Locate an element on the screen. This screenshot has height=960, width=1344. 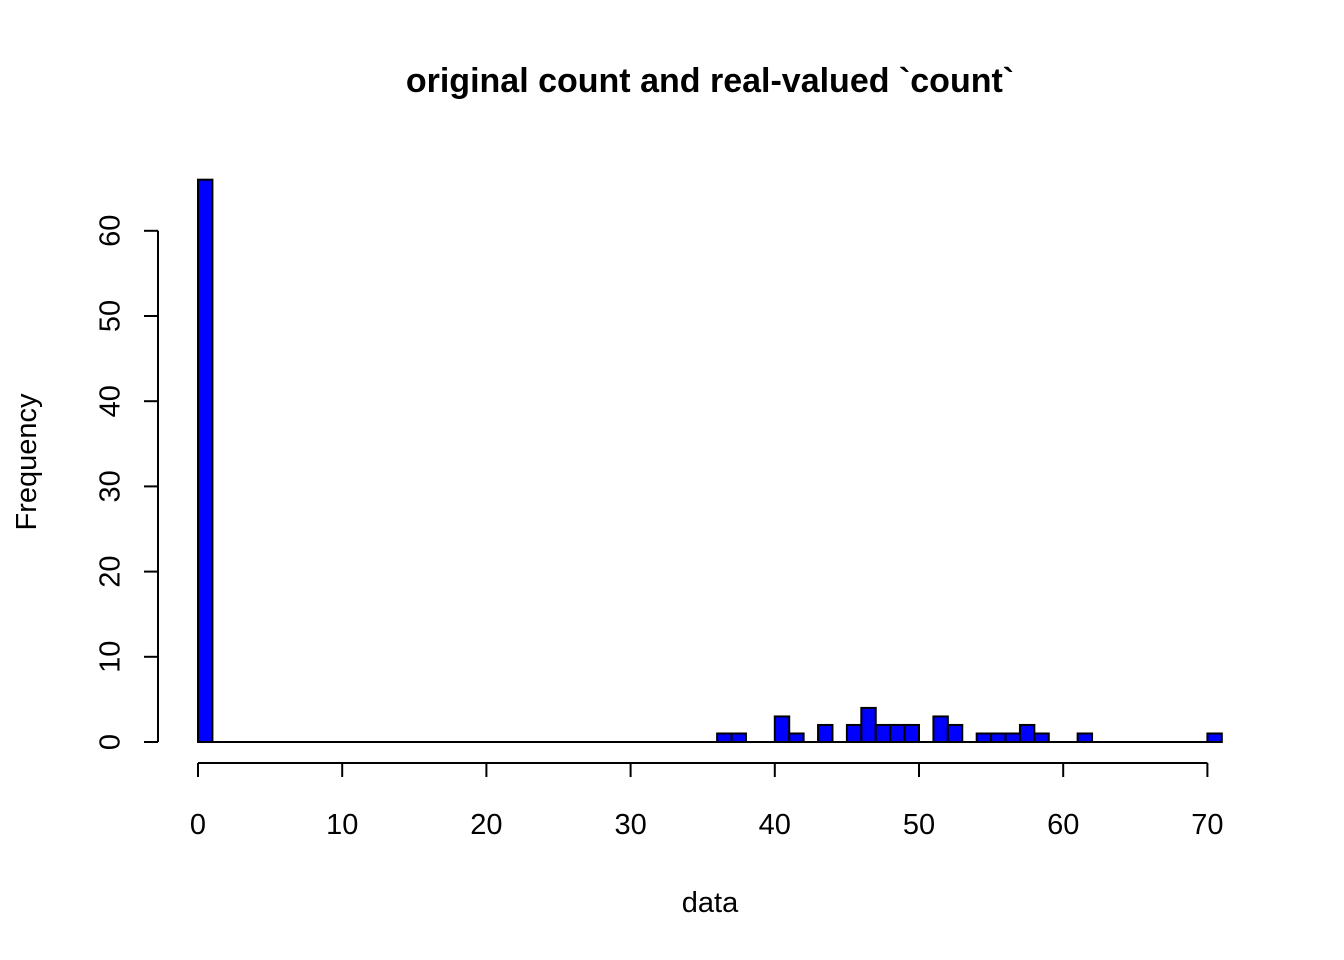
x-tick-label: 70 is located at coordinates (1207, 825).